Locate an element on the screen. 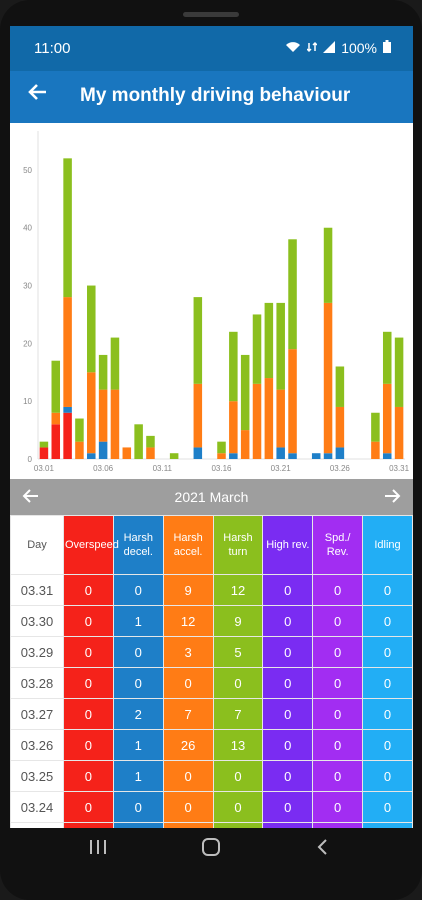  header-harsh-decel: Harsh decel. is located at coordinates (138, 545).